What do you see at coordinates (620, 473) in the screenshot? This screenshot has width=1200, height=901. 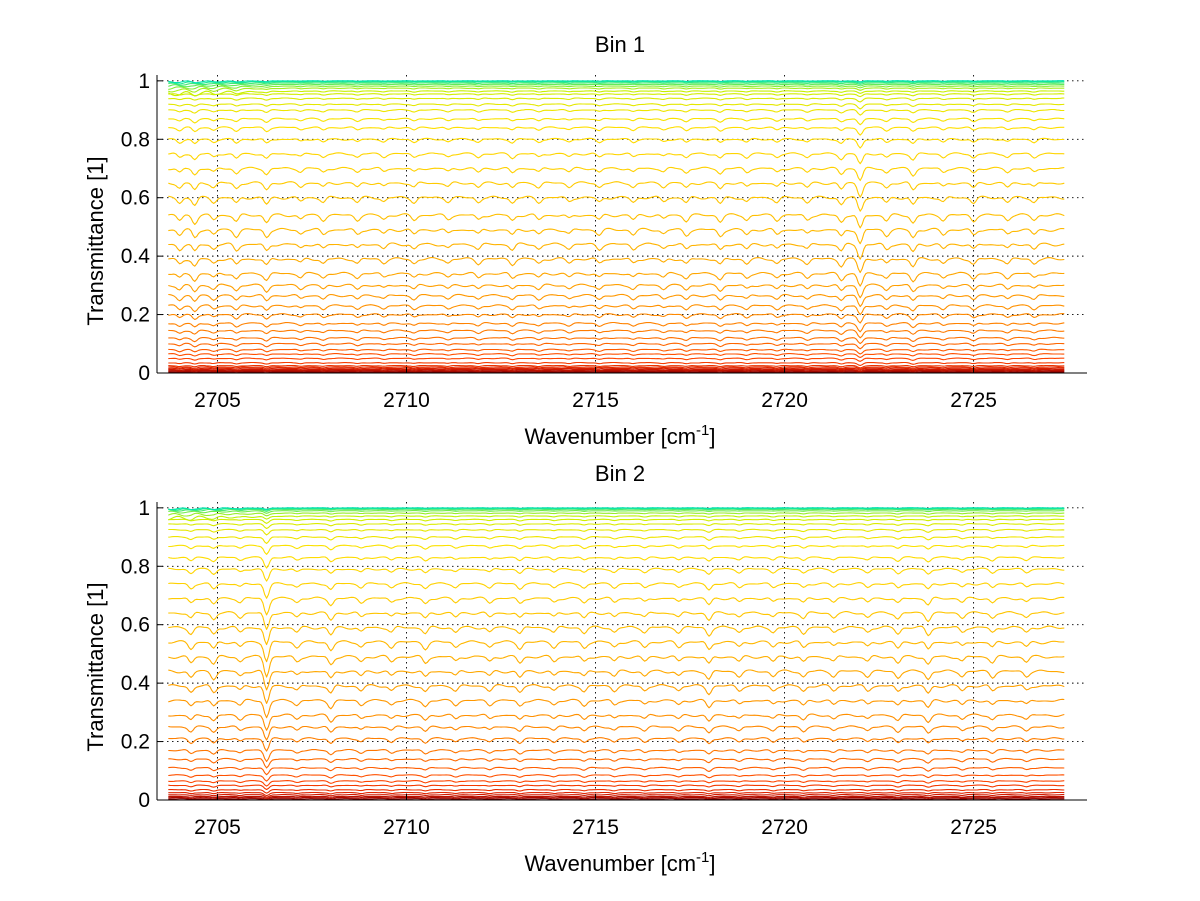 I see `chart-title: Bin 2` at bounding box center [620, 473].